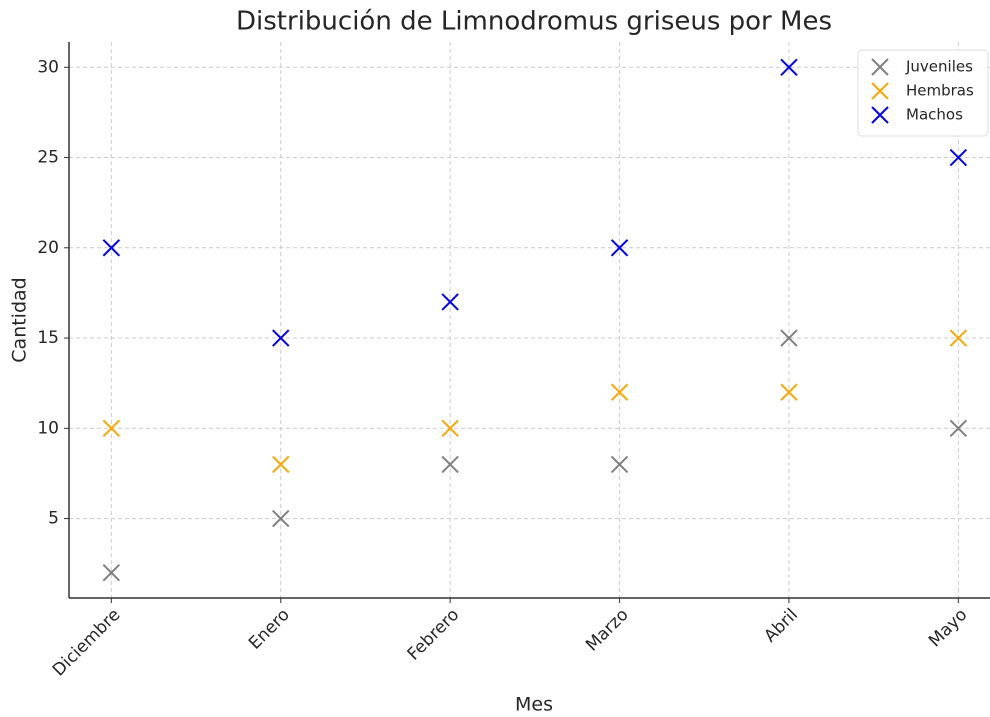 The height and width of the screenshot is (717, 990). Describe the element at coordinates (53, 519) in the screenshot. I see `y-tick-label: 5` at that location.